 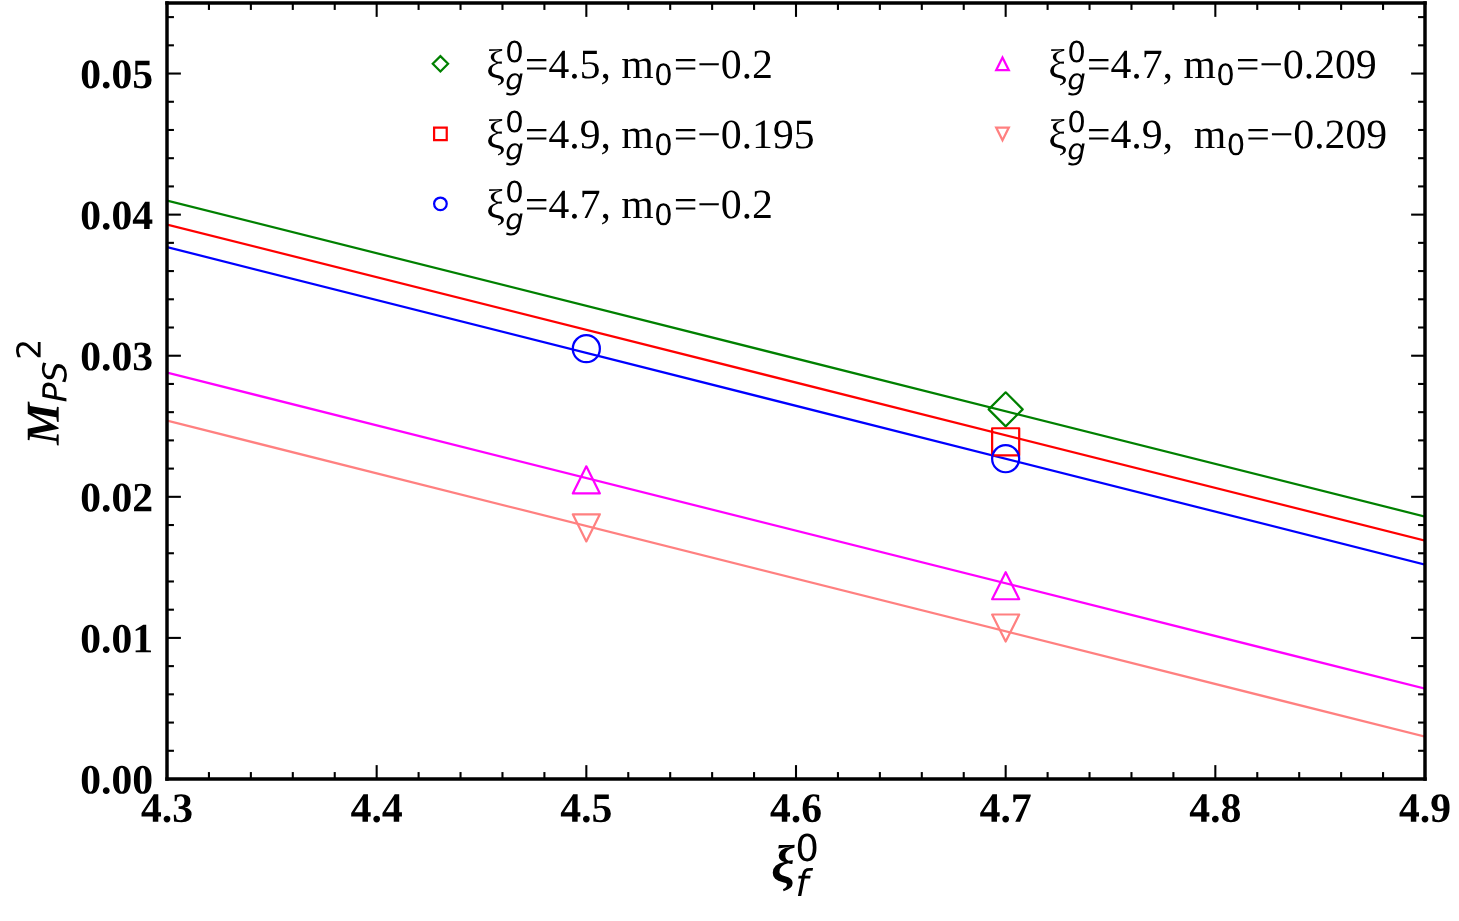 What do you see at coordinates (650, 138) in the screenshot?
I see `legend-label: ξ$^{0}$$_{g}$=4.9, m$_{0}$=−0.195` at bounding box center [650, 138].